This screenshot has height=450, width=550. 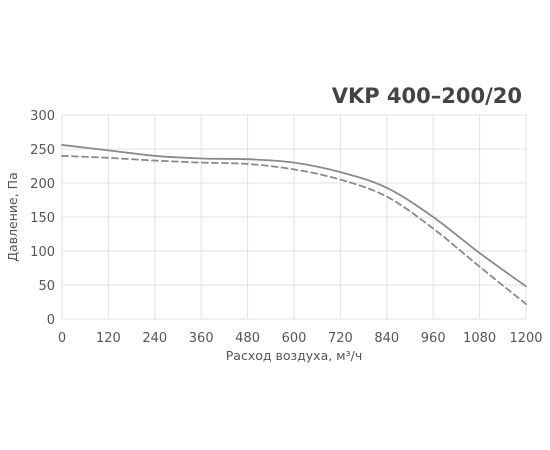 What do you see at coordinates (479, 338) in the screenshot?
I see `x-tick-label: 1080` at bounding box center [479, 338].